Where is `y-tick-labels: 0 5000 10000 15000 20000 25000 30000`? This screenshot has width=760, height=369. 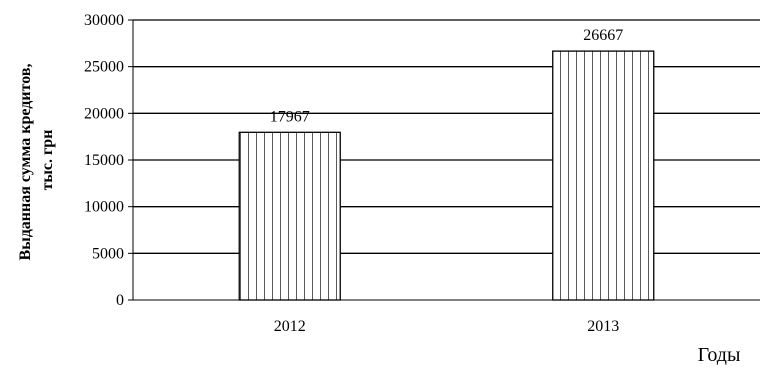 y-tick-labels: 0 5000 10000 15000 20000 25000 30000 is located at coordinates (104, 160).